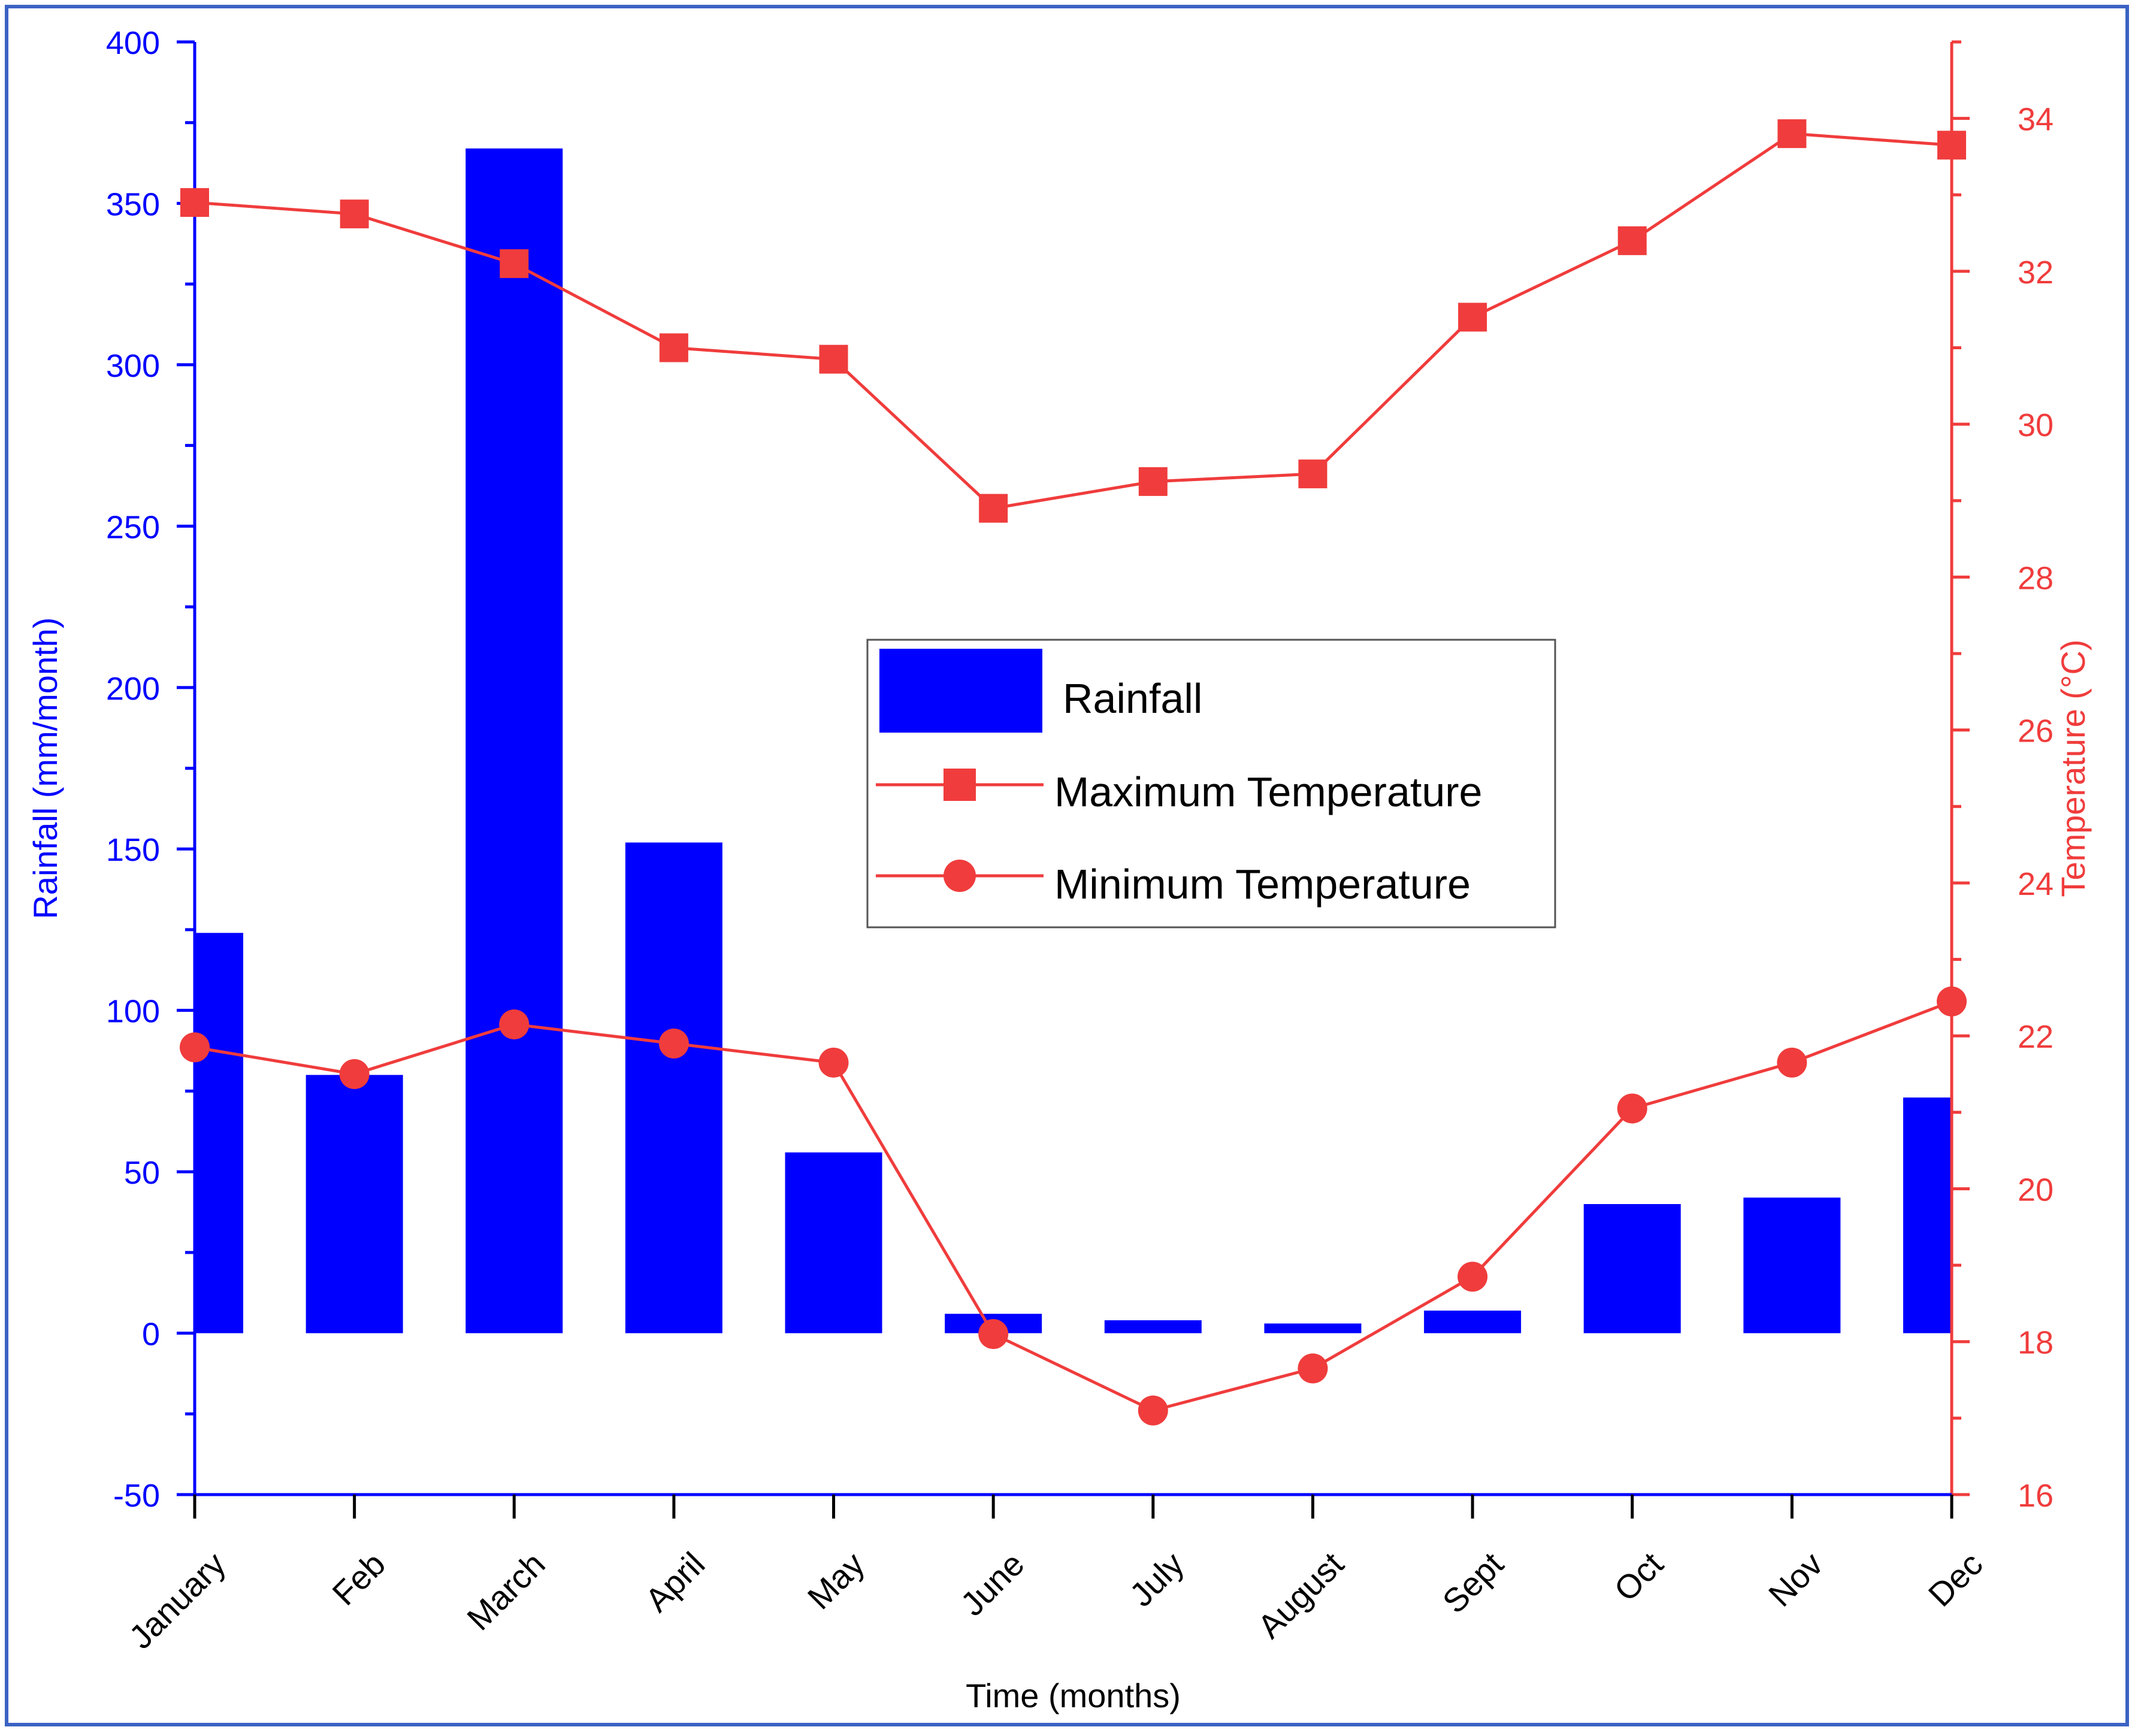 The height and width of the screenshot is (1736, 2141). I want to click on left-tick-label: -50, so click(136, 1496).